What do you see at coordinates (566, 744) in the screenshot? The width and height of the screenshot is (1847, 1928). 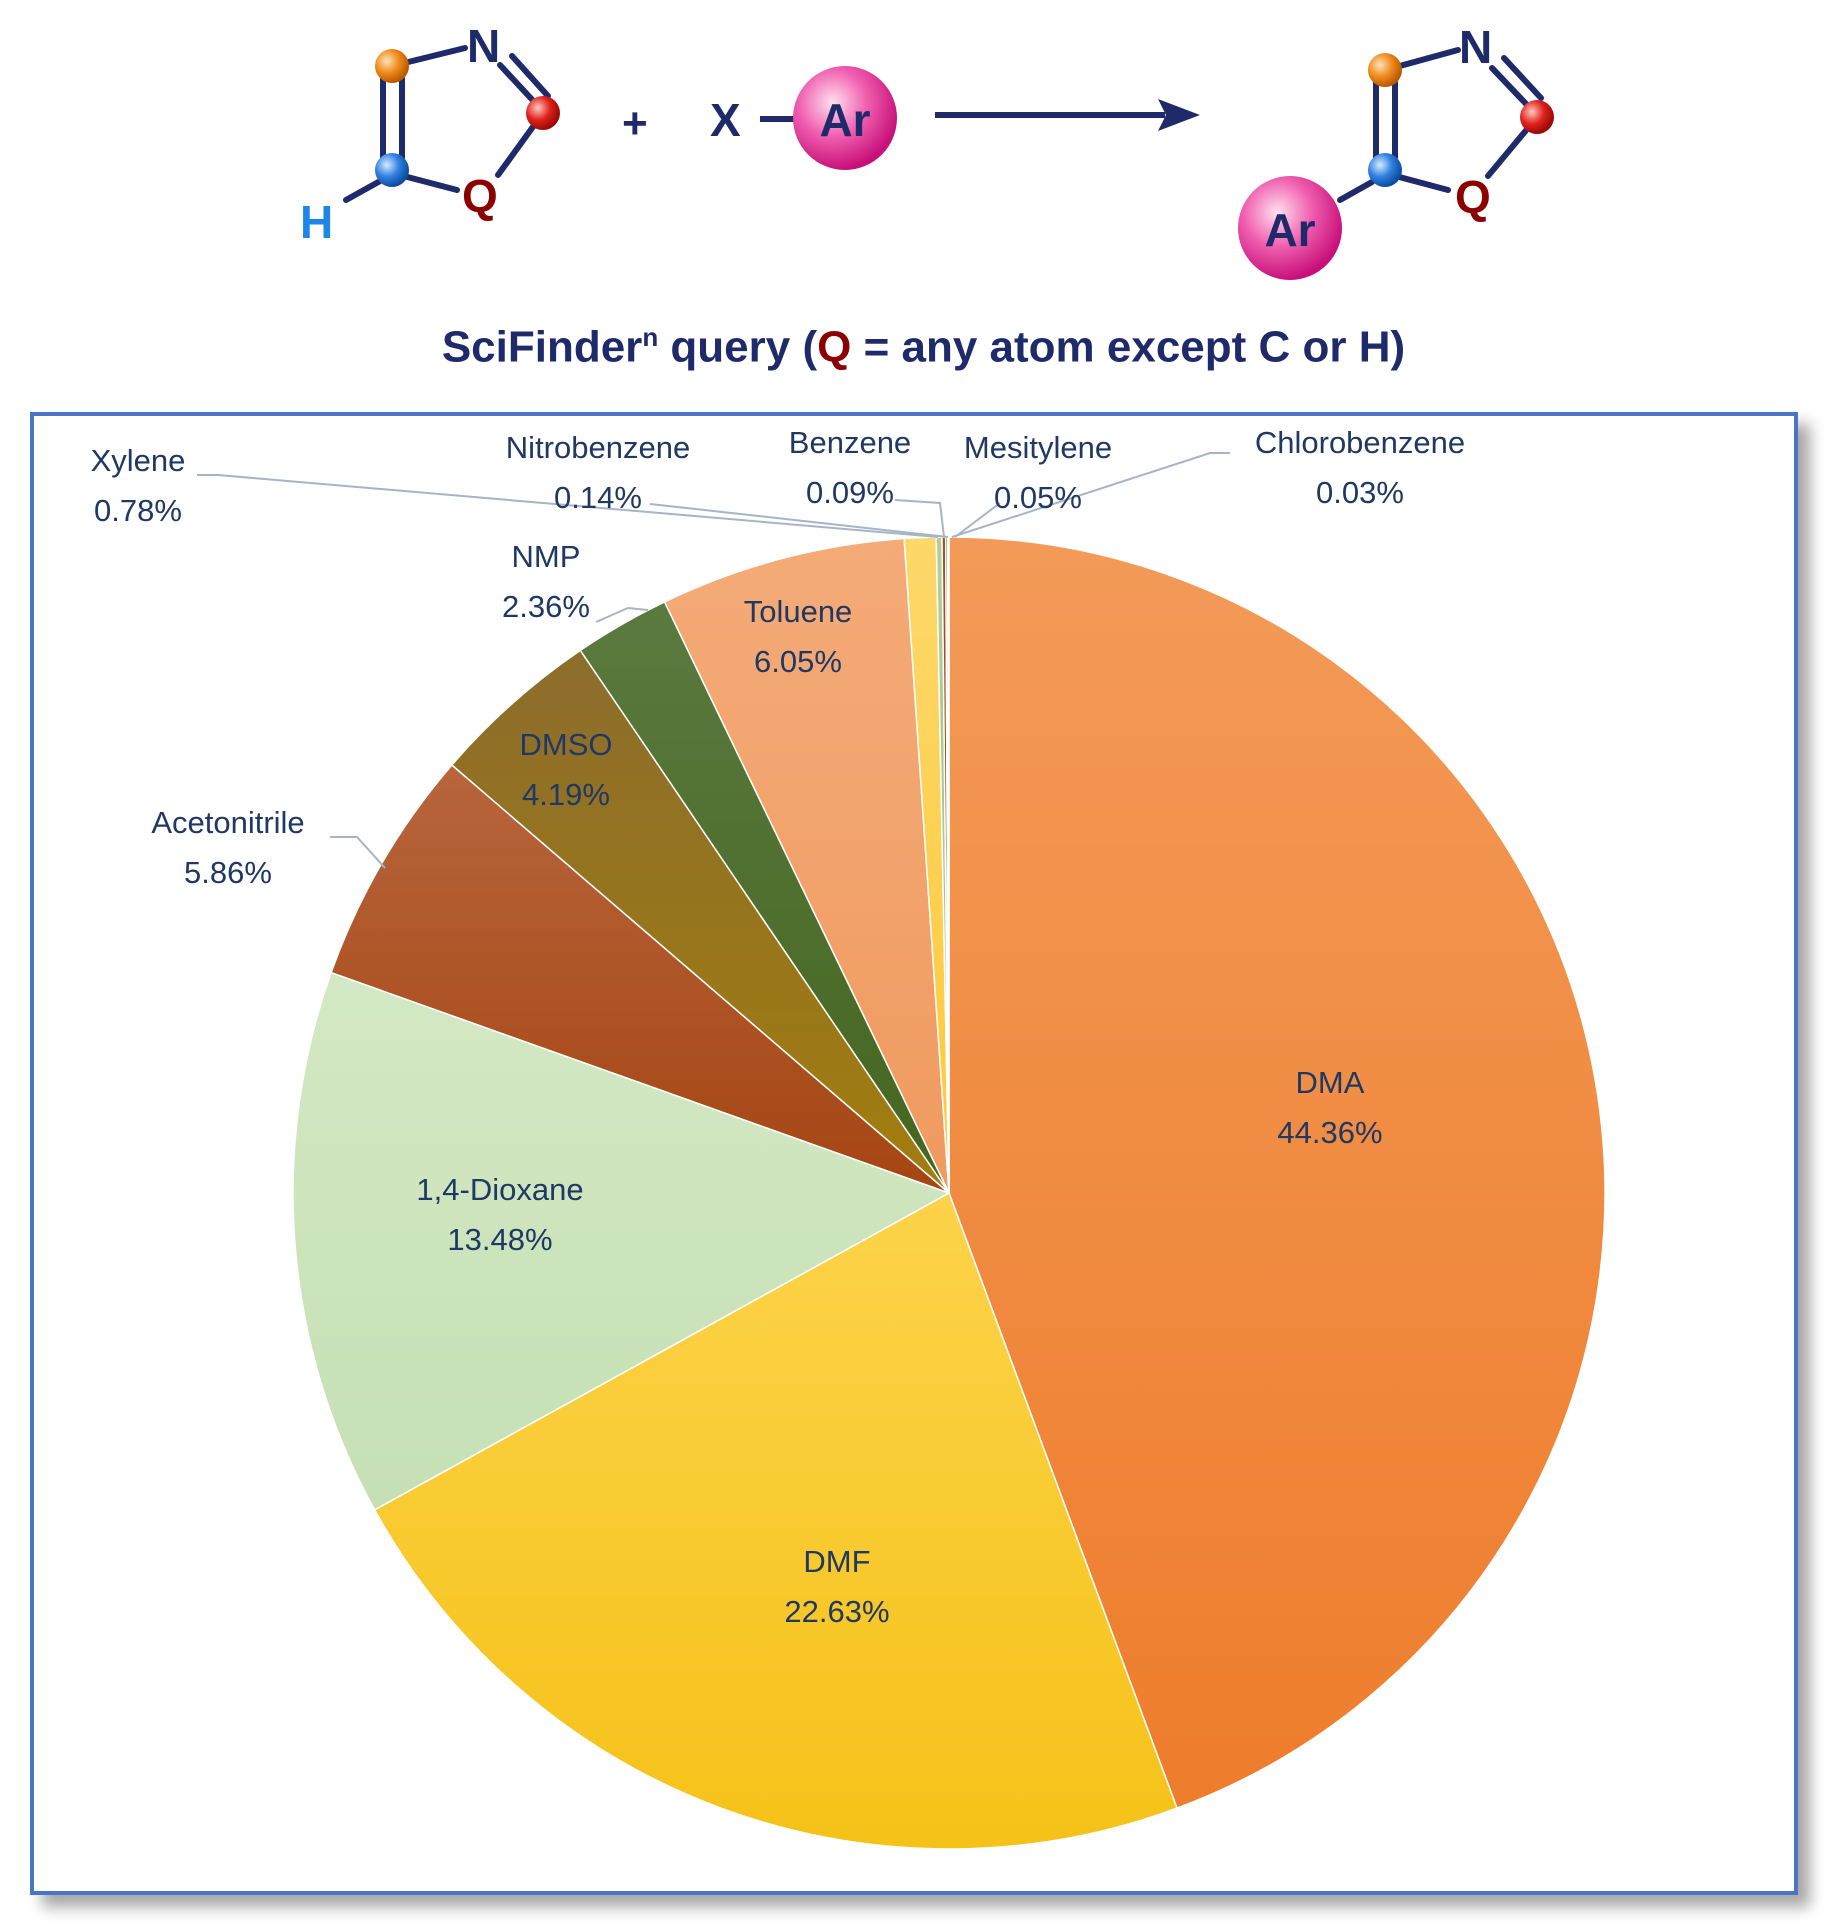 I see `slice-label-dmso: DMSO` at bounding box center [566, 744].